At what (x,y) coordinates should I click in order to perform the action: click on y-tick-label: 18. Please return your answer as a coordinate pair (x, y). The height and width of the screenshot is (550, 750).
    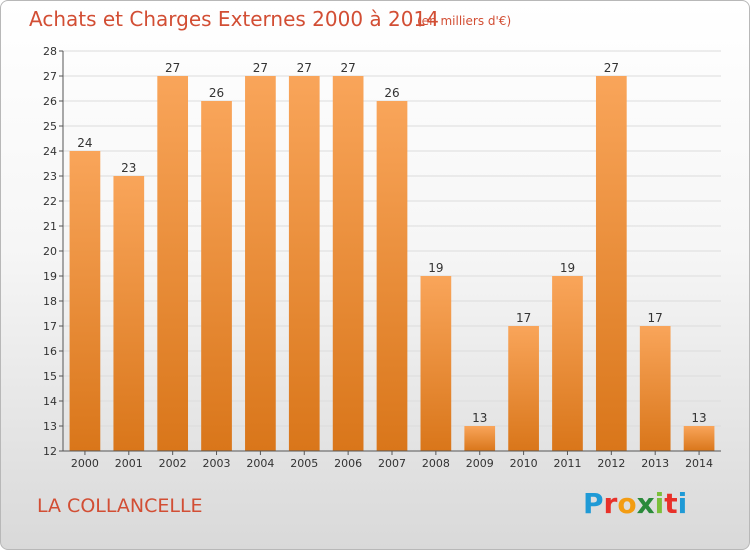
    Looking at the image, I should click on (50, 301).